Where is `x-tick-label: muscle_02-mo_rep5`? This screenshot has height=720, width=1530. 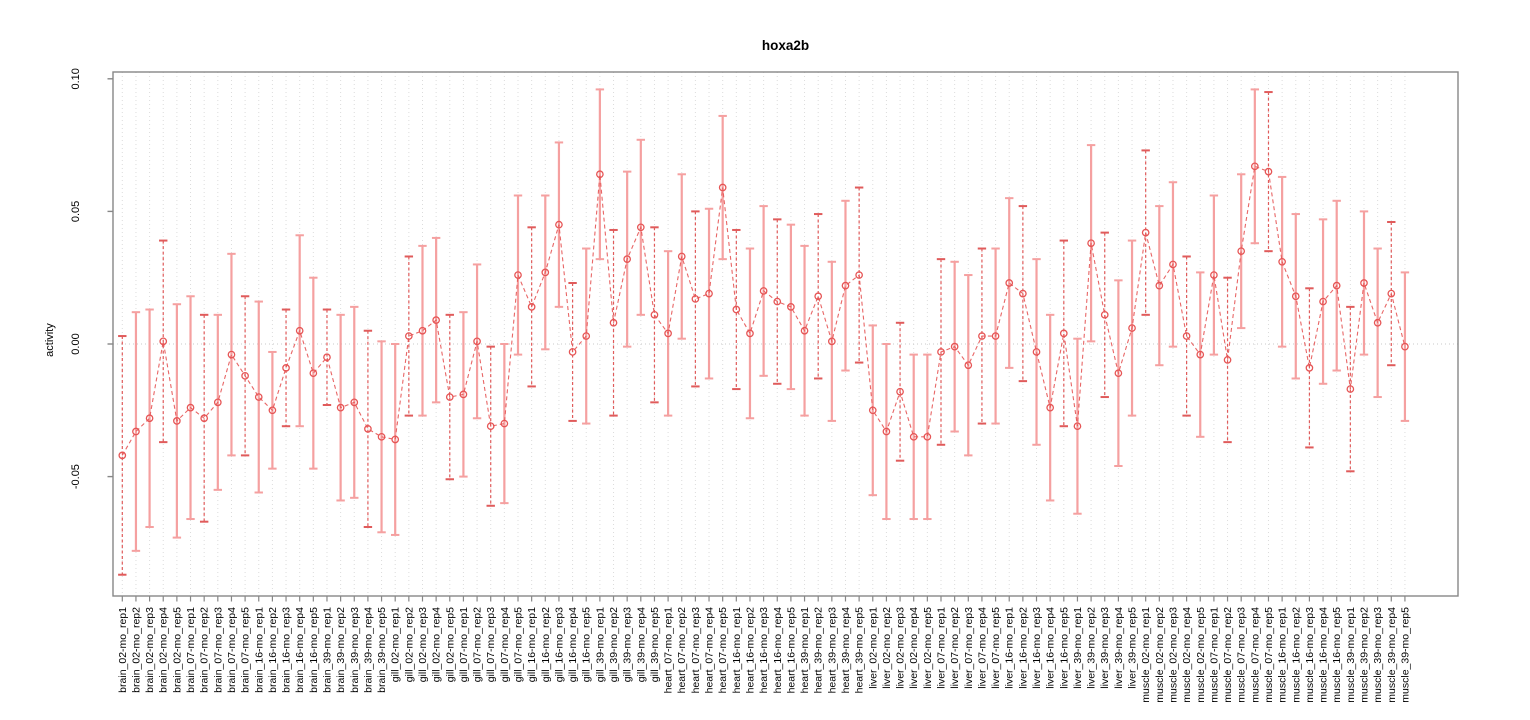
x-tick-label: muscle_02-mo_rep5 is located at coordinates (1201, 655).